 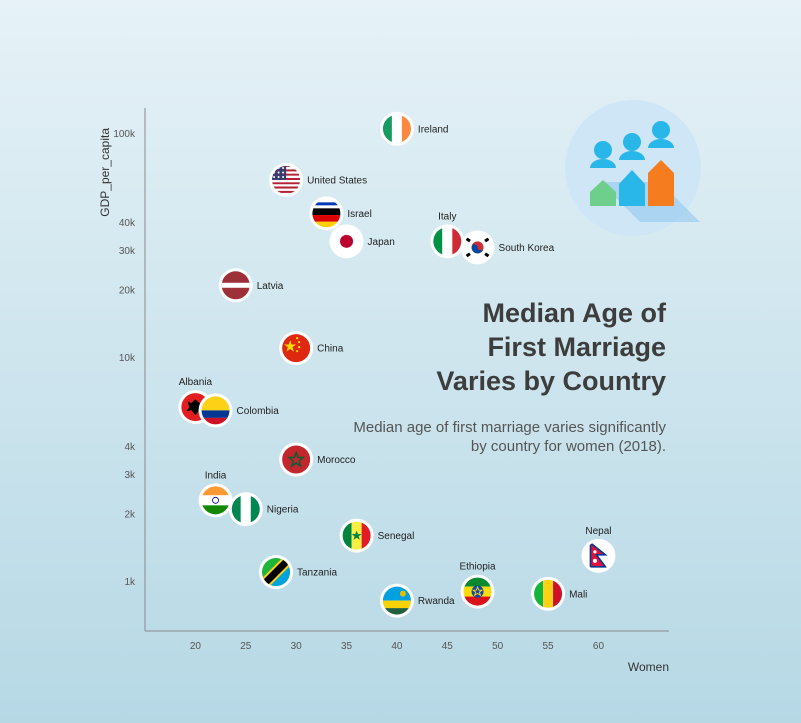 What do you see at coordinates (346, 241) in the screenshot?
I see `flag-japan-icon` at bounding box center [346, 241].